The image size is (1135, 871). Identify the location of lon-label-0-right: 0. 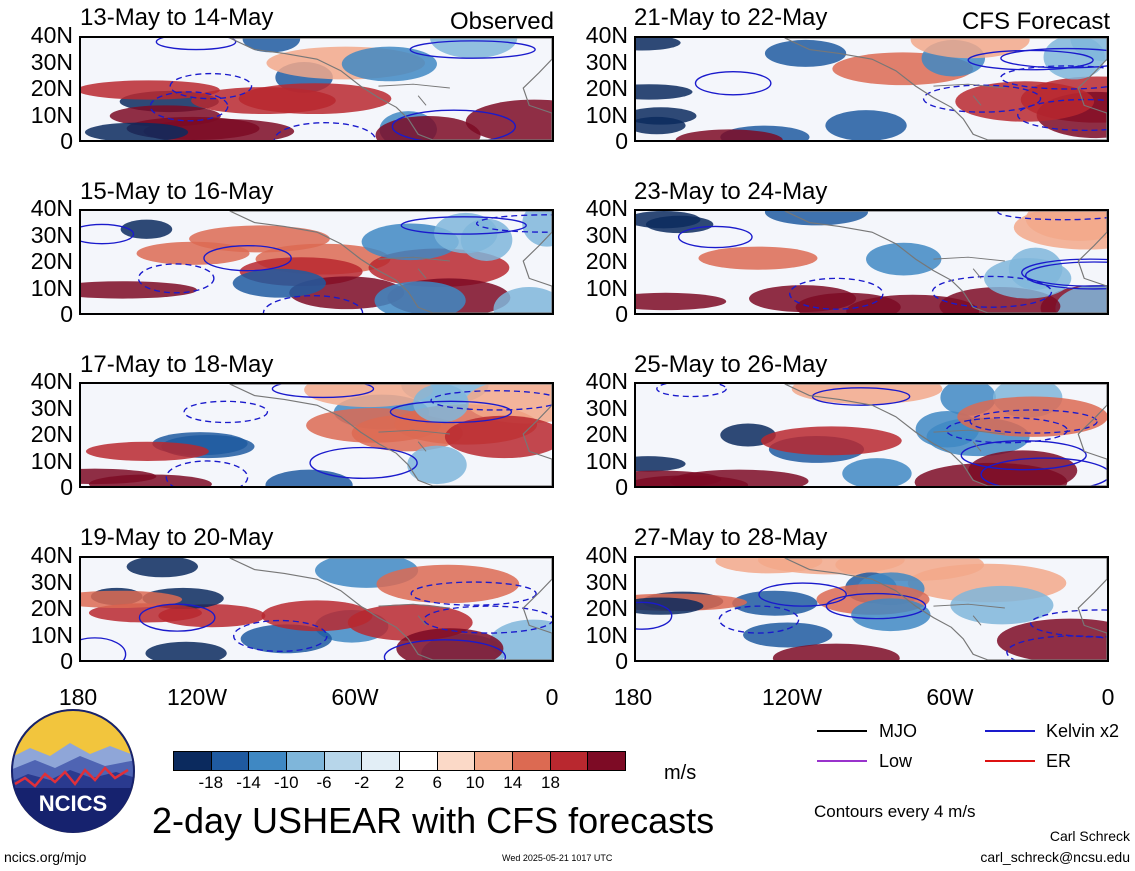
(1108, 697).